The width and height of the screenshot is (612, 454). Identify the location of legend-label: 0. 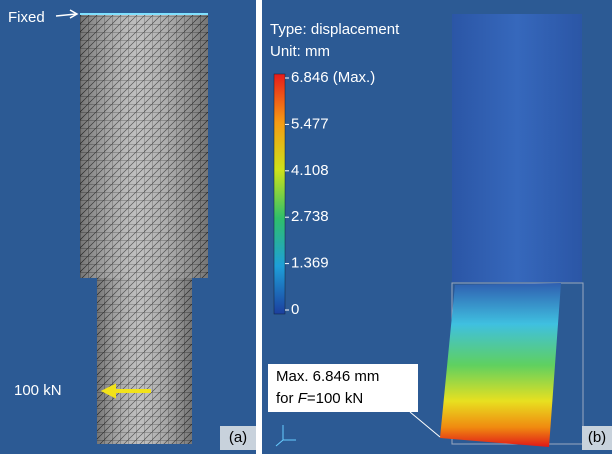
(295, 309).